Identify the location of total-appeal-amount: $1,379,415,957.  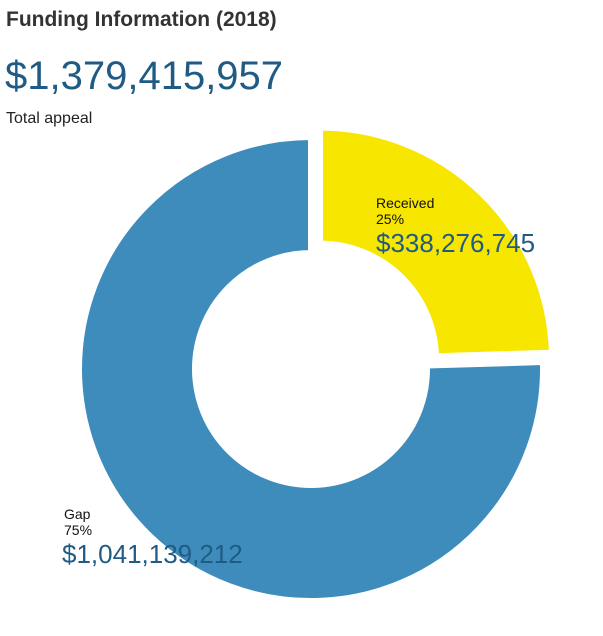
(144, 76).